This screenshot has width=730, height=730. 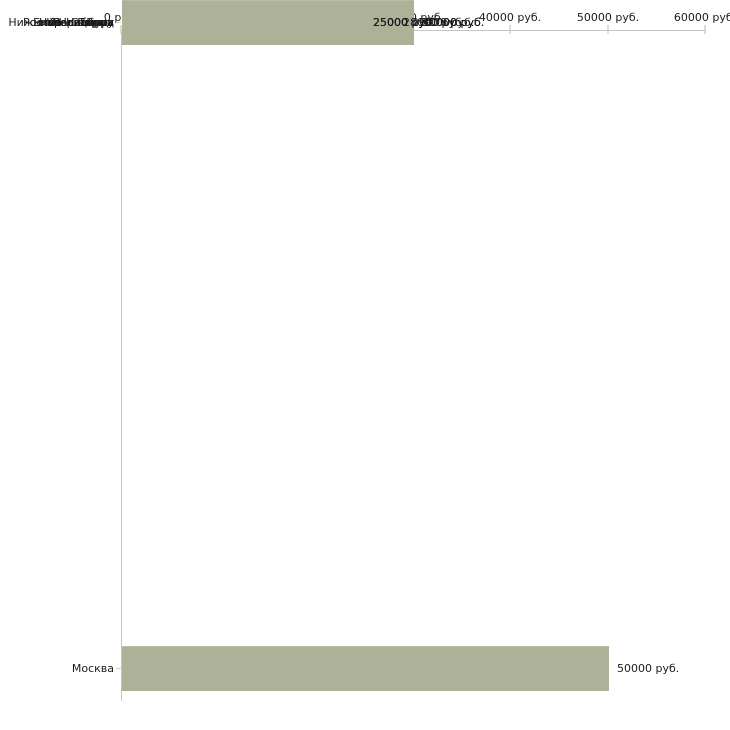 I want to click on x-tick-label: 50000 руб., so click(x=608, y=17).